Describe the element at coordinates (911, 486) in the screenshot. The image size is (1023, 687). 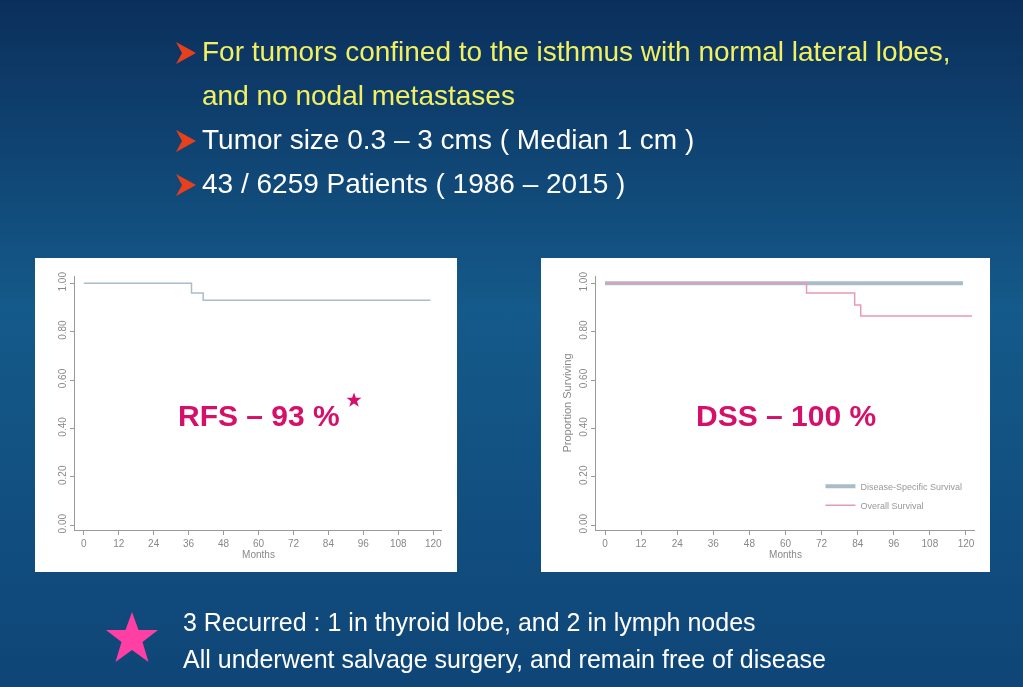
I see `legend-label: Disease-Specific Survival` at that location.